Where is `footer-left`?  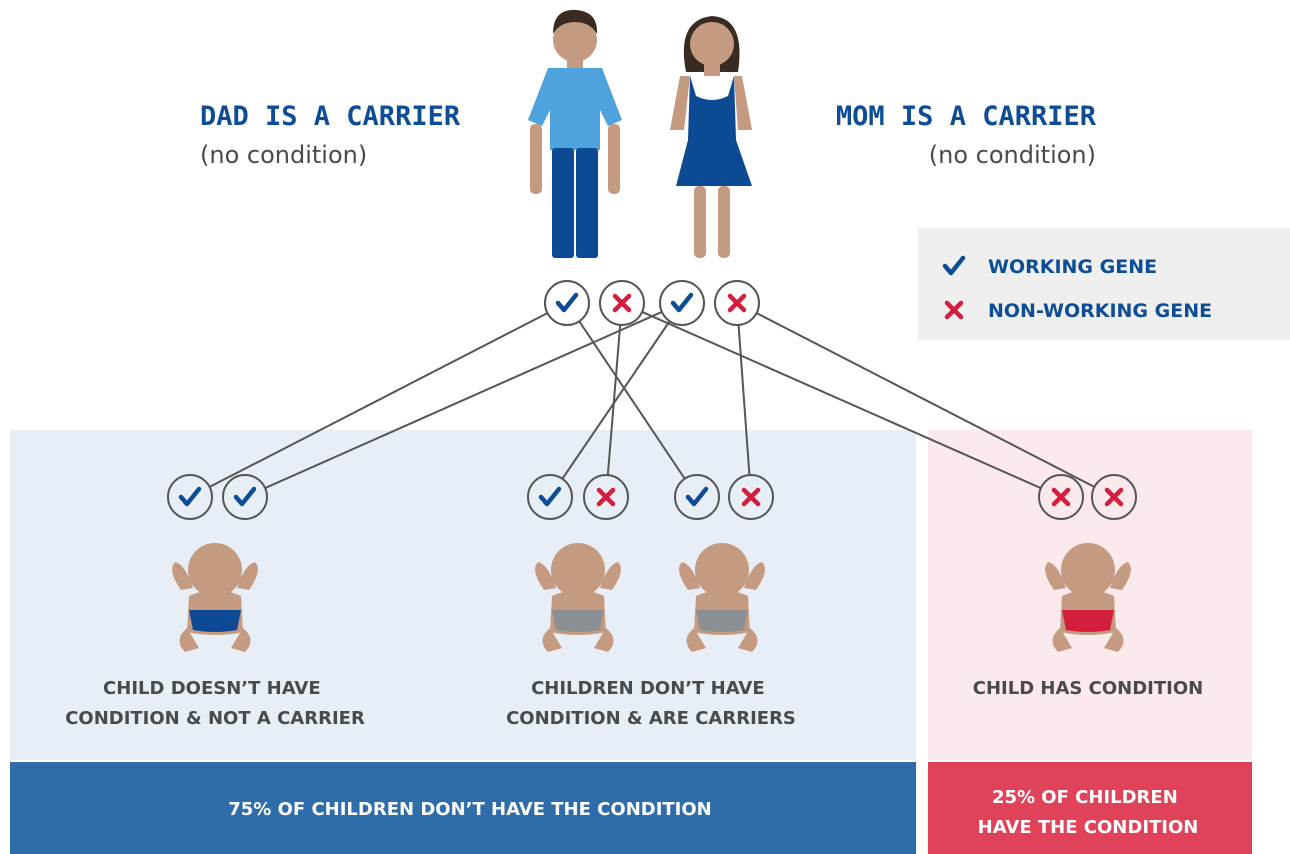
footer-left is located at coordinates (463, 808).